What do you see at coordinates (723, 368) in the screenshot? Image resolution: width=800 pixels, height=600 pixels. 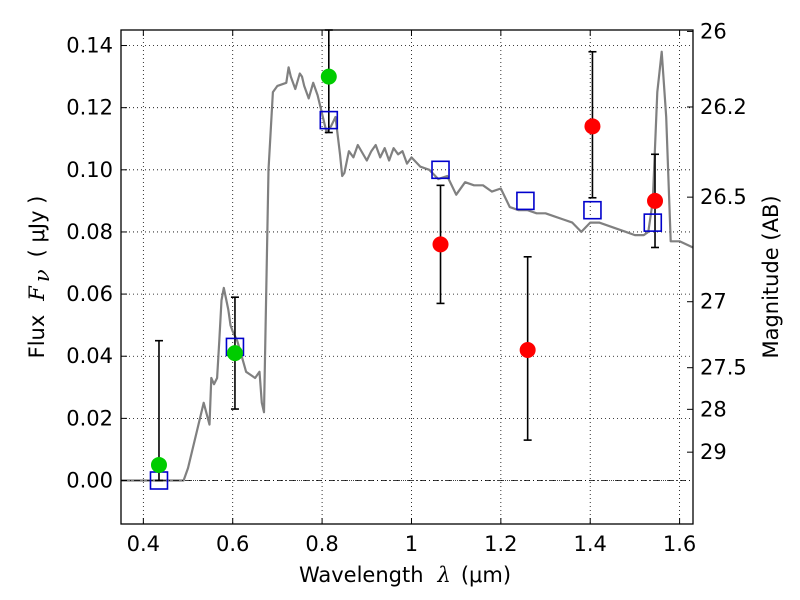 I see `right-tick-label: 27.5` at bounding box center [723, 368].